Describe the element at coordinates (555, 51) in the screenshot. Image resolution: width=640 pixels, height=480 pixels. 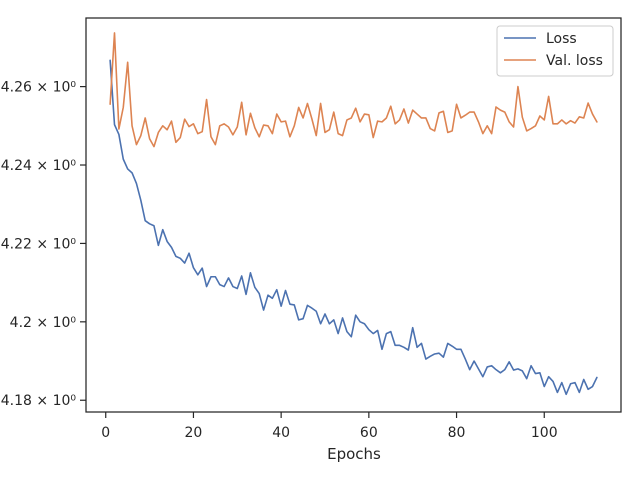
I see `legend: Loss Val. loss` at that location.